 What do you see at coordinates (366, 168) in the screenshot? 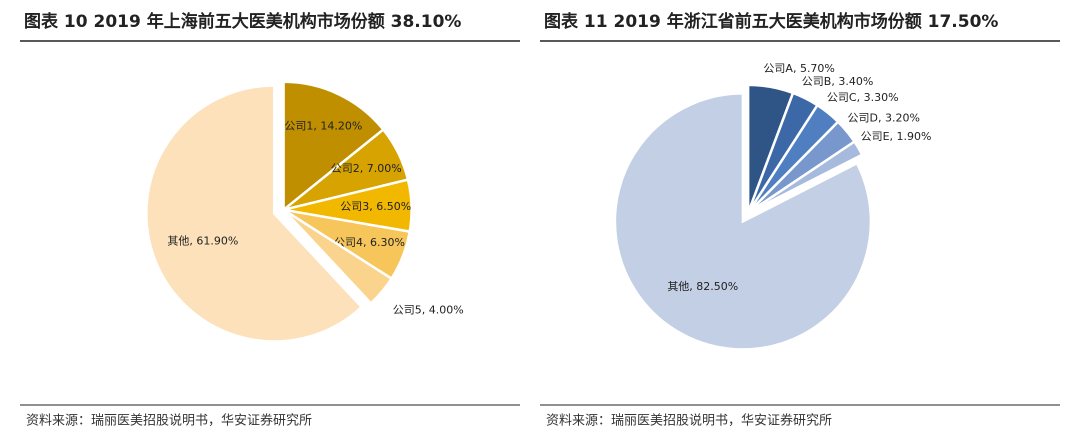
I see `data-label: 公司2, 7.00%` at bounding box center [366, 168].